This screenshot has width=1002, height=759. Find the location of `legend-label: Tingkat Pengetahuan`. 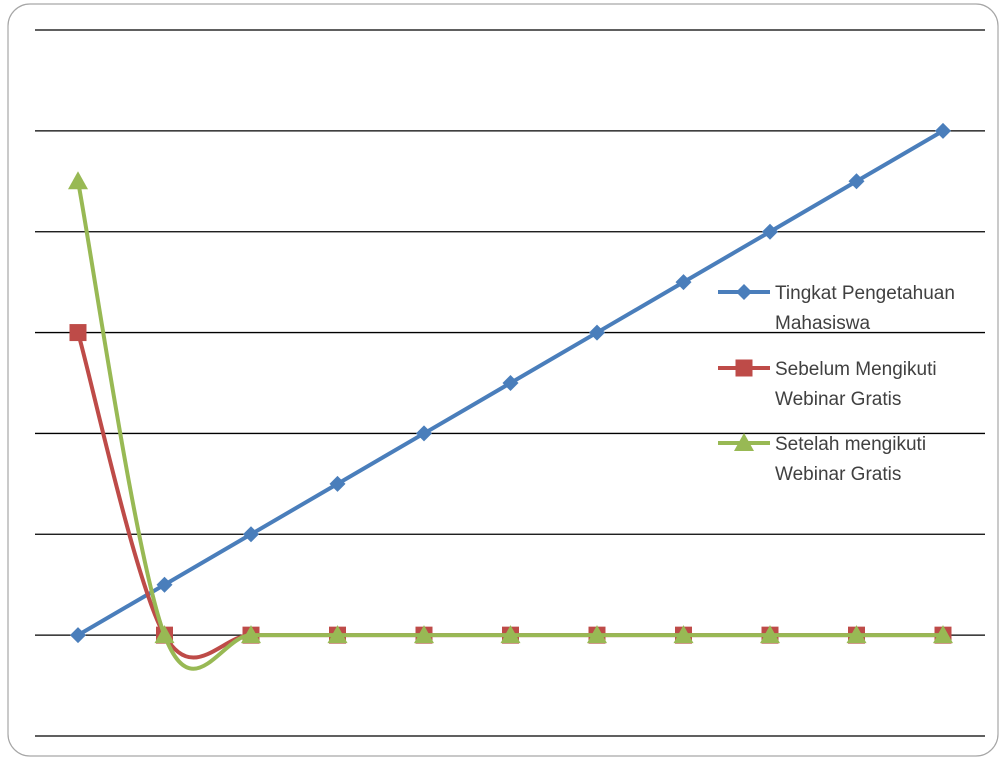

legend-label: Tingkat Pengetahuan is located at coordinates (865, 293).